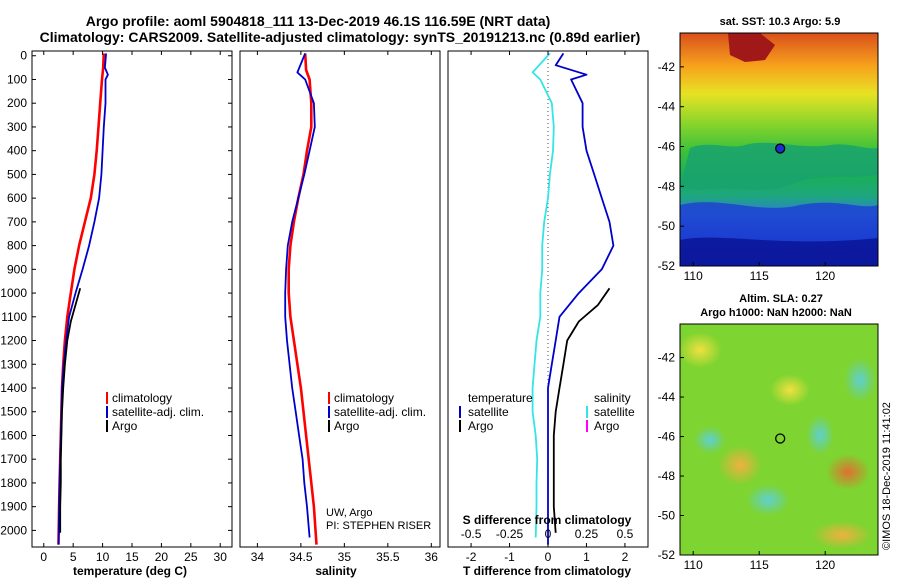 The image size is (900, 580). I want to click on x-tick-label: 1, so click(586, 557).